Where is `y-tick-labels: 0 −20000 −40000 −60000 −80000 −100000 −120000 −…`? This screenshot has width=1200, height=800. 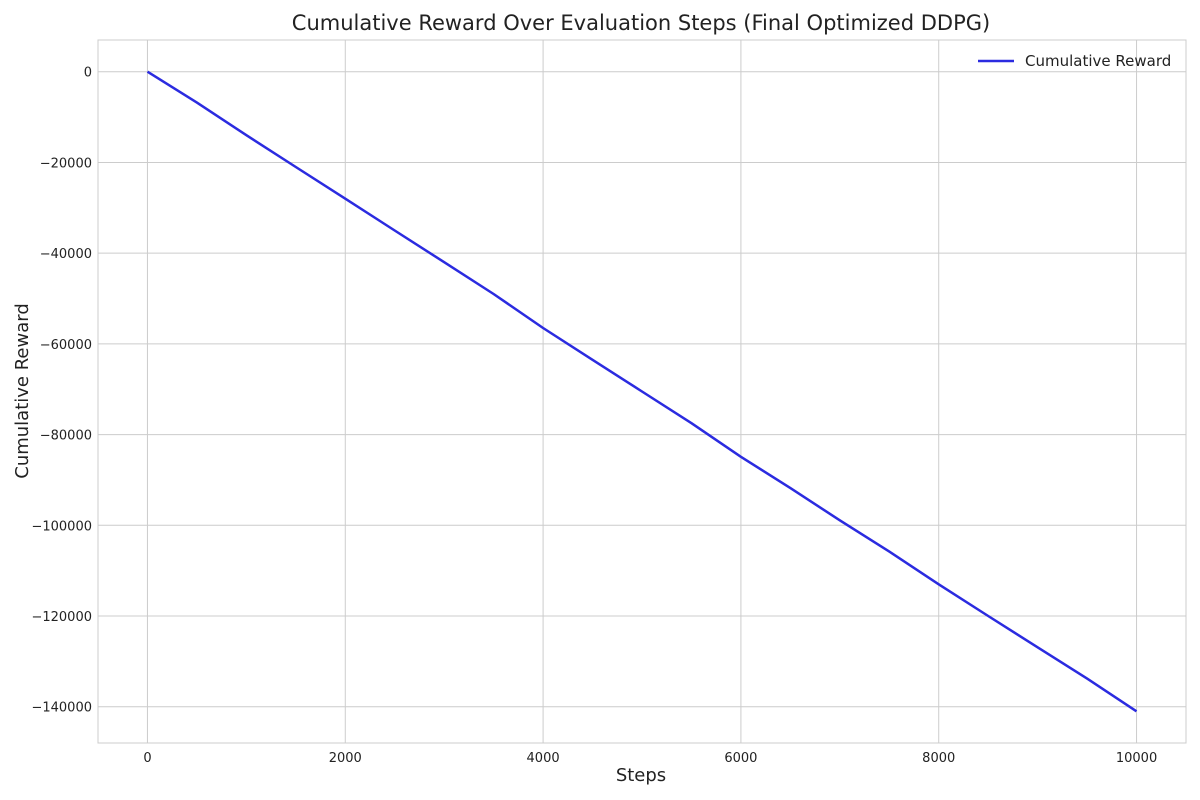 y-tick-labels: 0 −20000 −40000 −60000 −80000 −100000 −120000 −… is located at coordinates (61, 391).